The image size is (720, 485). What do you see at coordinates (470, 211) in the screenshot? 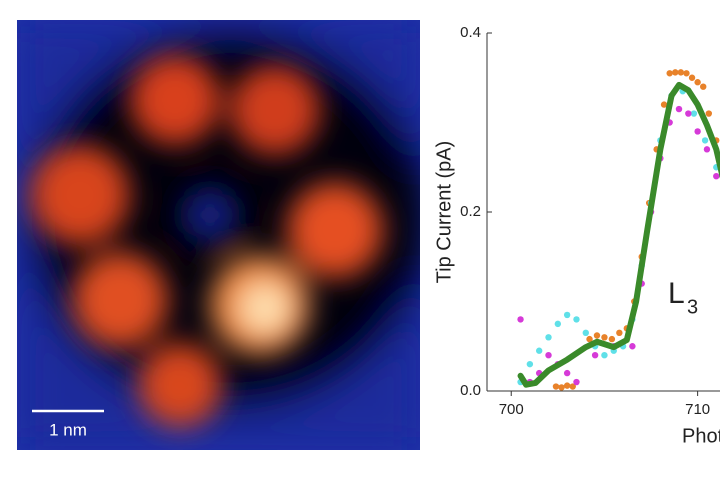
I see `y-tick-label: 0.2` at bounding box center [470, 211].